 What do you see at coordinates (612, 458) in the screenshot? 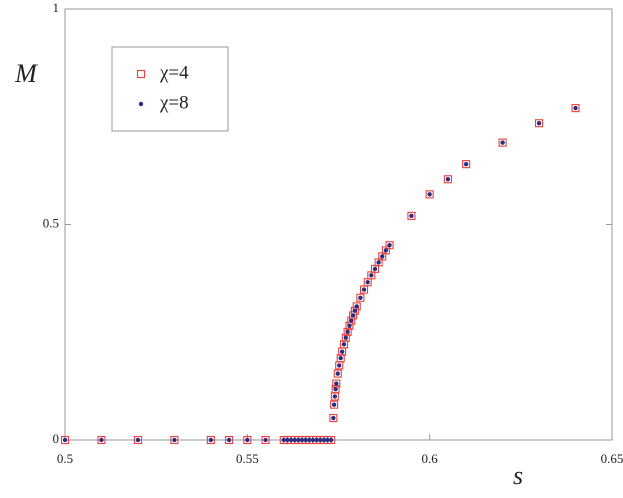
I see `x-tick-label: 0.65` at bounding box center [612, 458].